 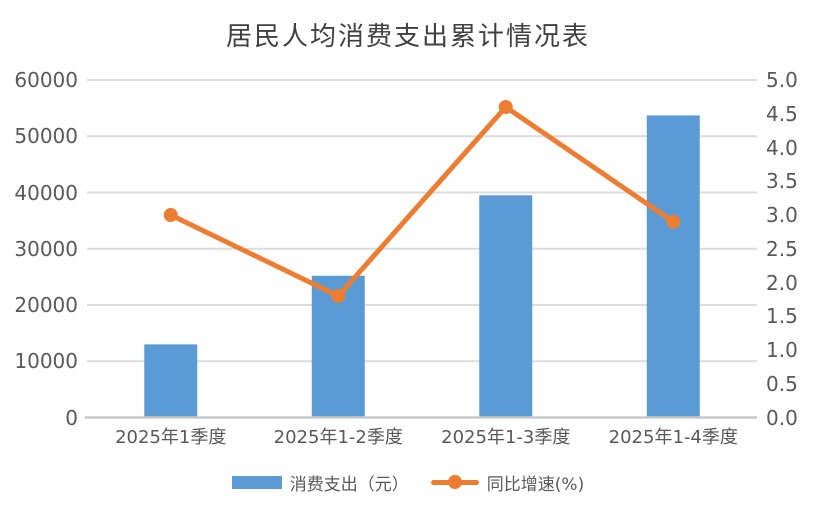 I want to click on right-axis-tick-label: 0.5, so click(x=782, y=383).